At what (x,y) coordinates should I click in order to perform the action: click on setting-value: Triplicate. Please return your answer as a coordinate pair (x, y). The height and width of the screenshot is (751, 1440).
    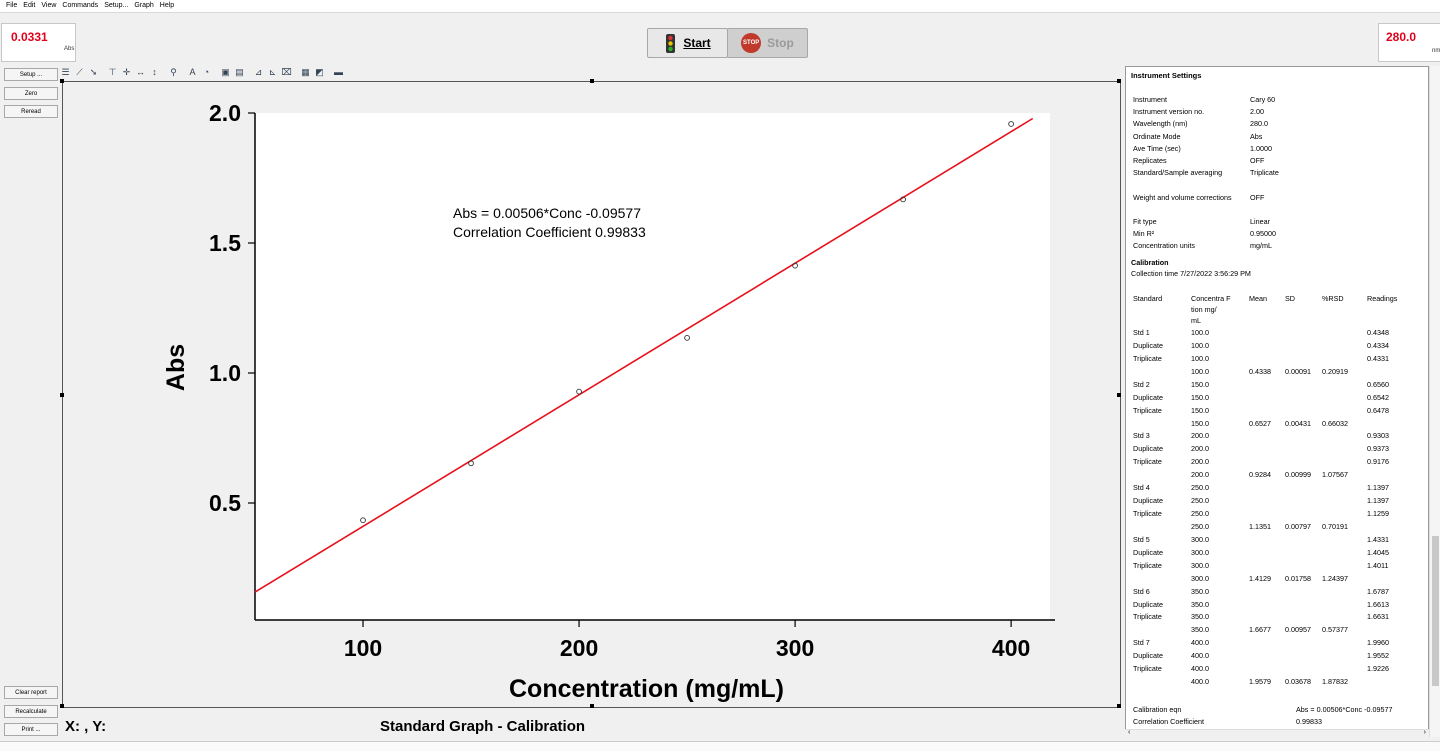
    Looking at the image, I should click on (1264, 173).